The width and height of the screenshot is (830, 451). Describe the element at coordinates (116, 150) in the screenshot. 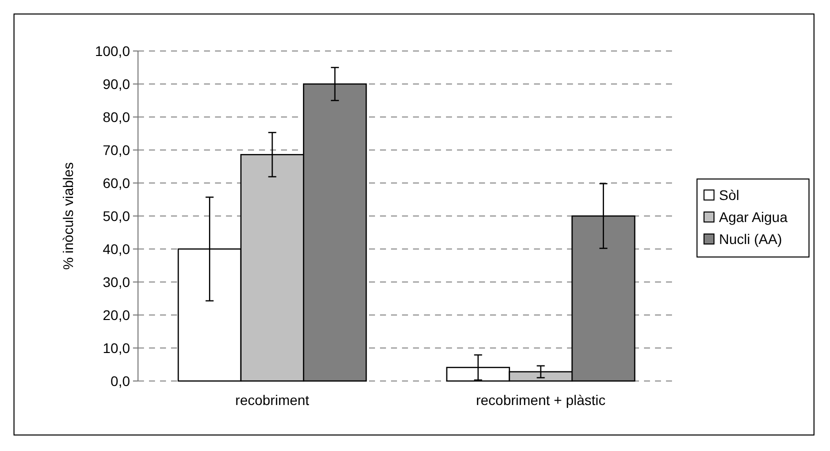

I see `y-tick-label: 70,0` at that location.